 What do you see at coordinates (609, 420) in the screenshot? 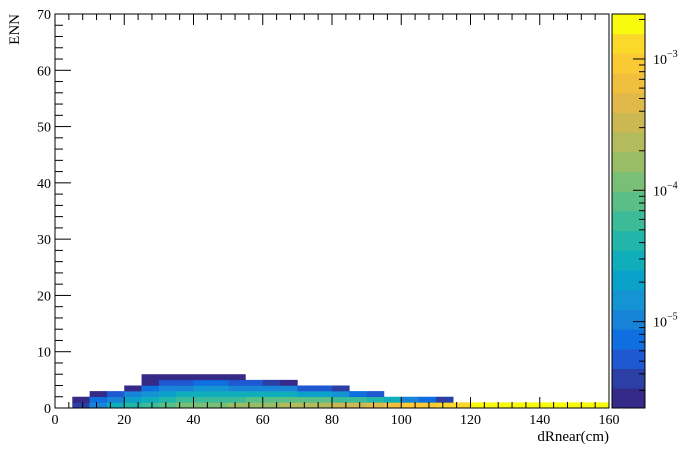
I see `x-tick-label: 160` at bounding box center [609, 420].